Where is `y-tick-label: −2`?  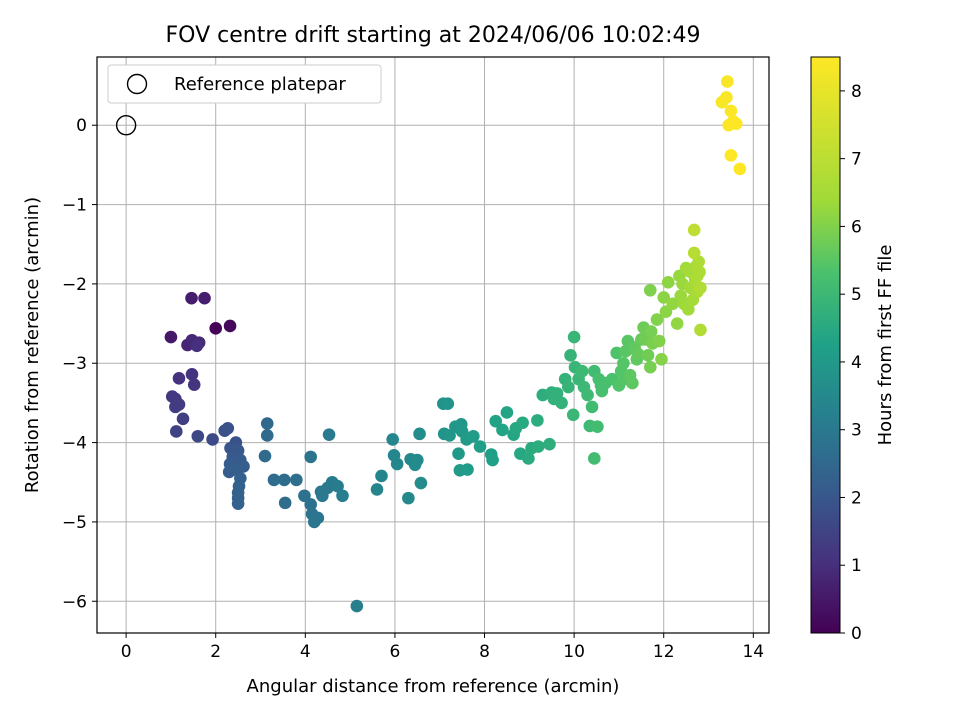 y-tick-label: −2 is located at coordinates (74, 285).